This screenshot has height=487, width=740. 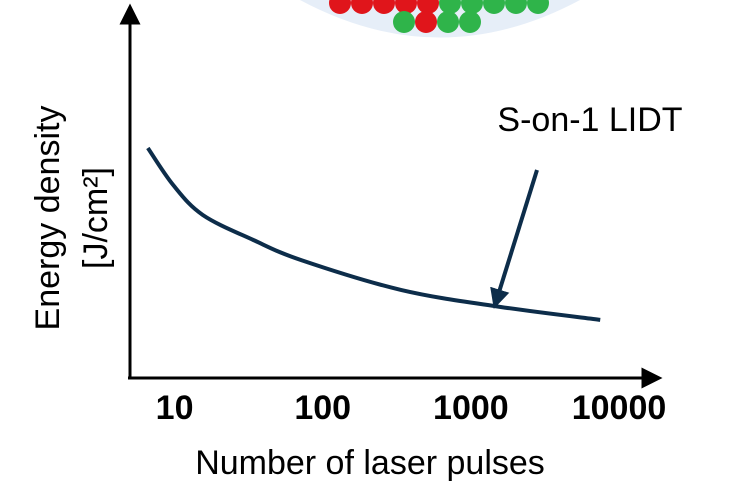 I want to click on x-axis-label: Number of laser pulses, so click(x=370, y=463).